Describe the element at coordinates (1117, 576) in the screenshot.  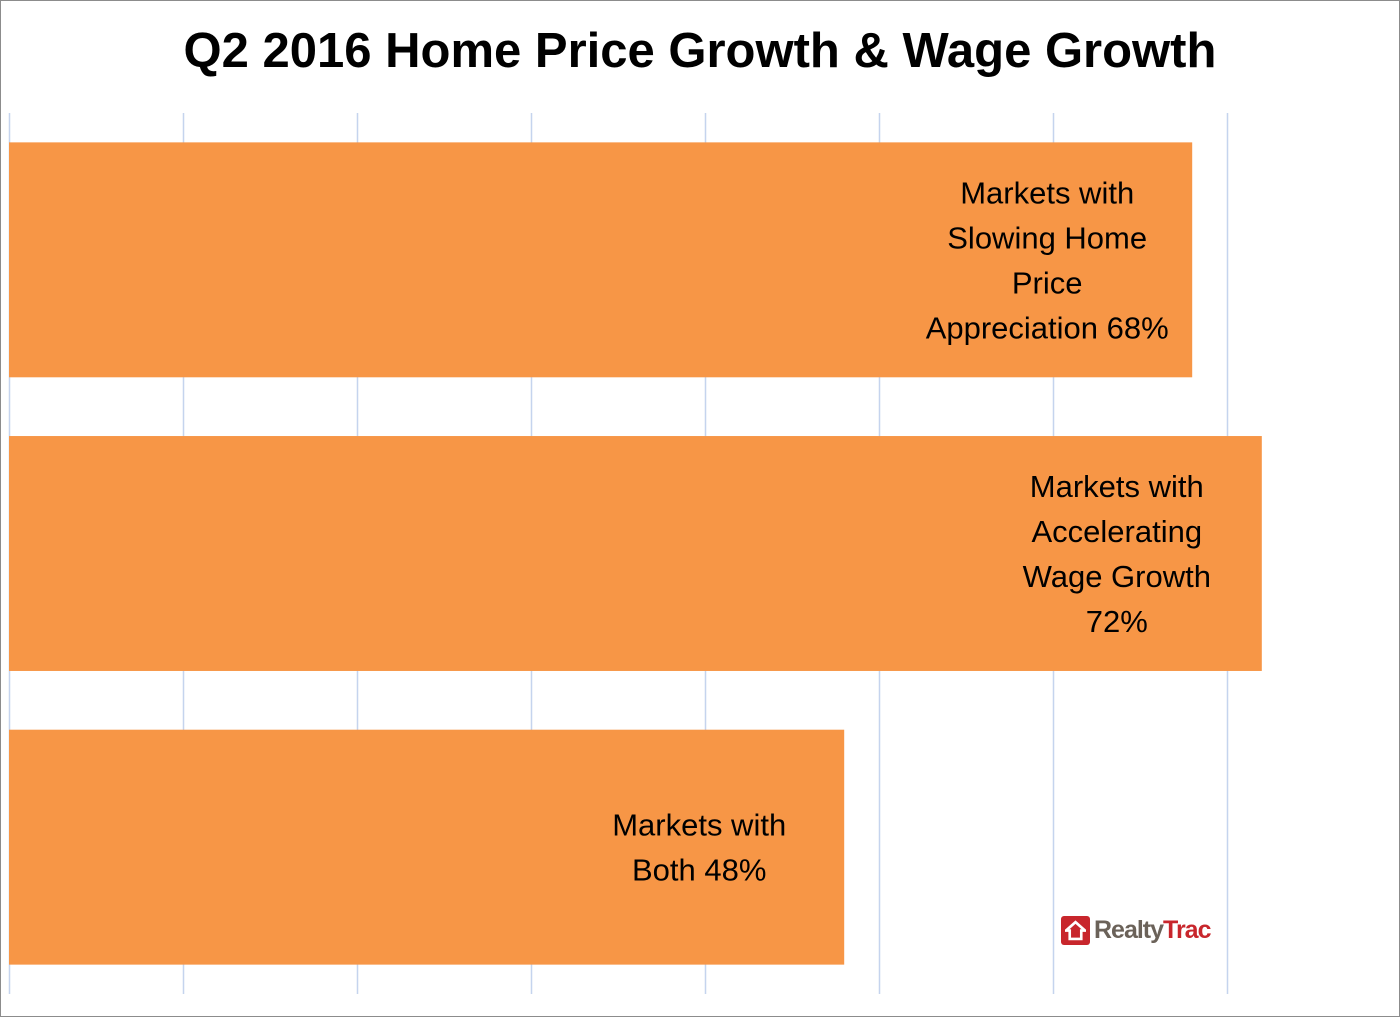
I see `bar-label-line: Wage Growth` at that location.